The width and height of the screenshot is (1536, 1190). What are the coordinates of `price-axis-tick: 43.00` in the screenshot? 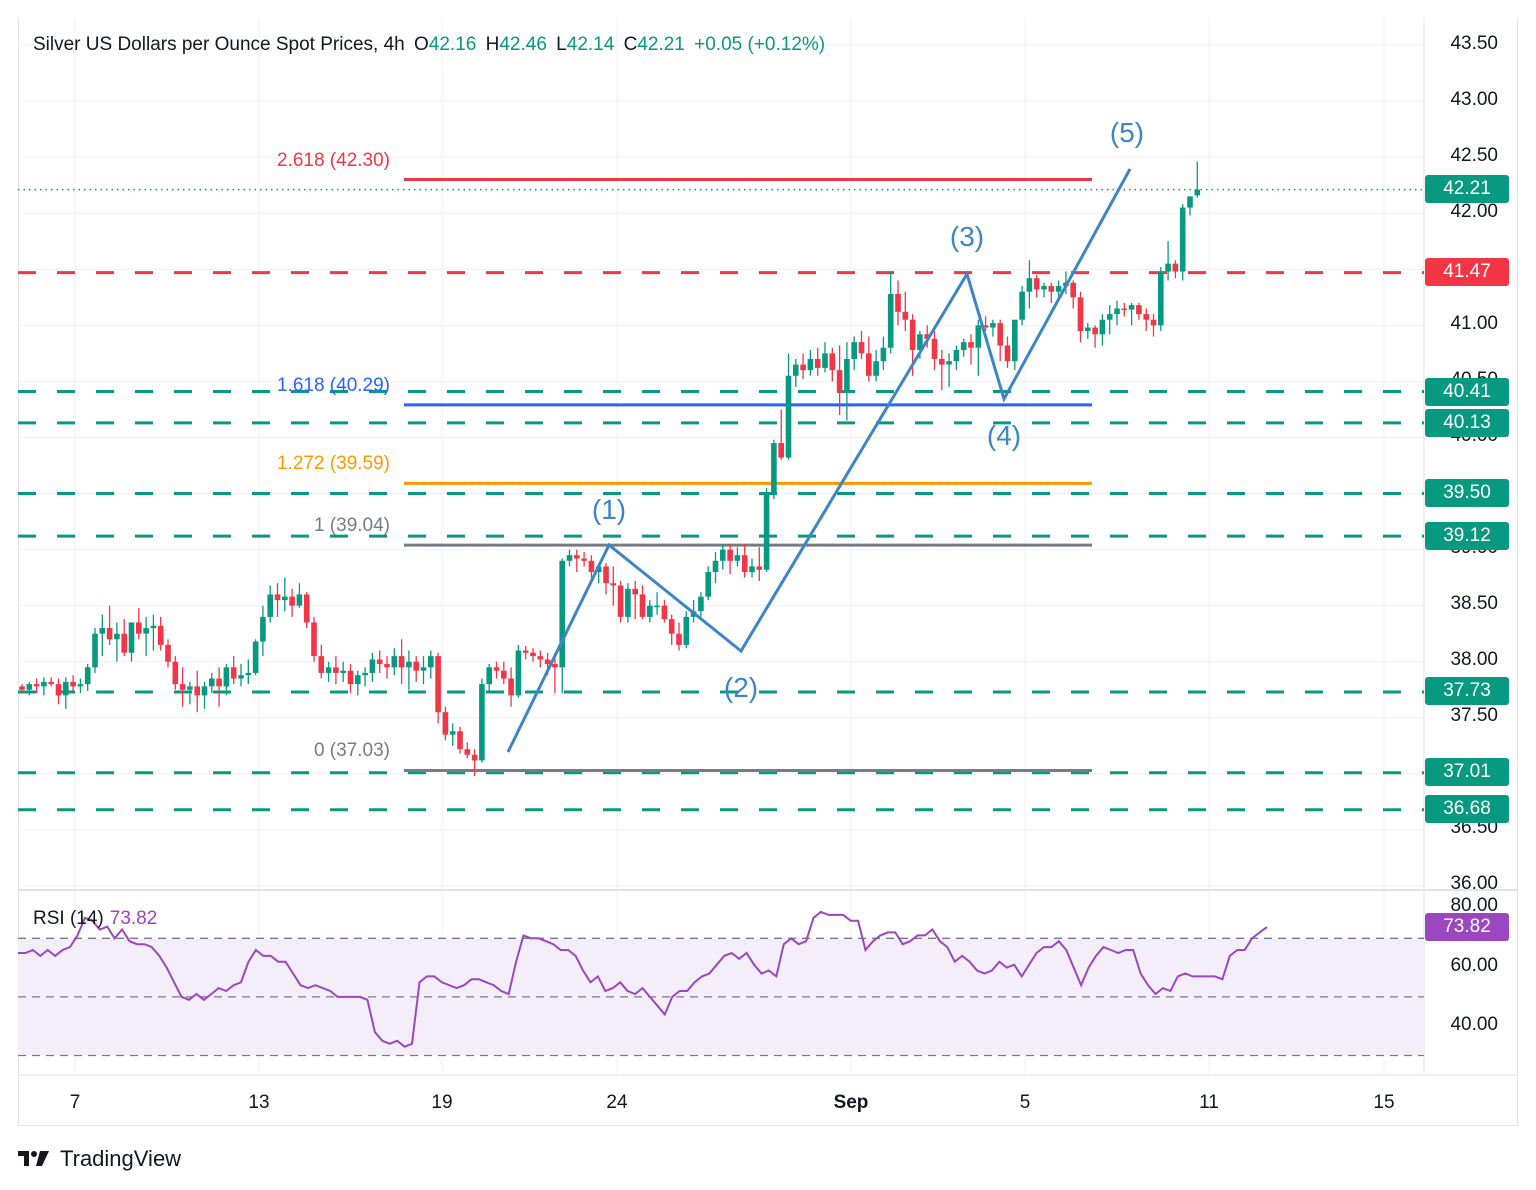 It's located at (1474, 99).